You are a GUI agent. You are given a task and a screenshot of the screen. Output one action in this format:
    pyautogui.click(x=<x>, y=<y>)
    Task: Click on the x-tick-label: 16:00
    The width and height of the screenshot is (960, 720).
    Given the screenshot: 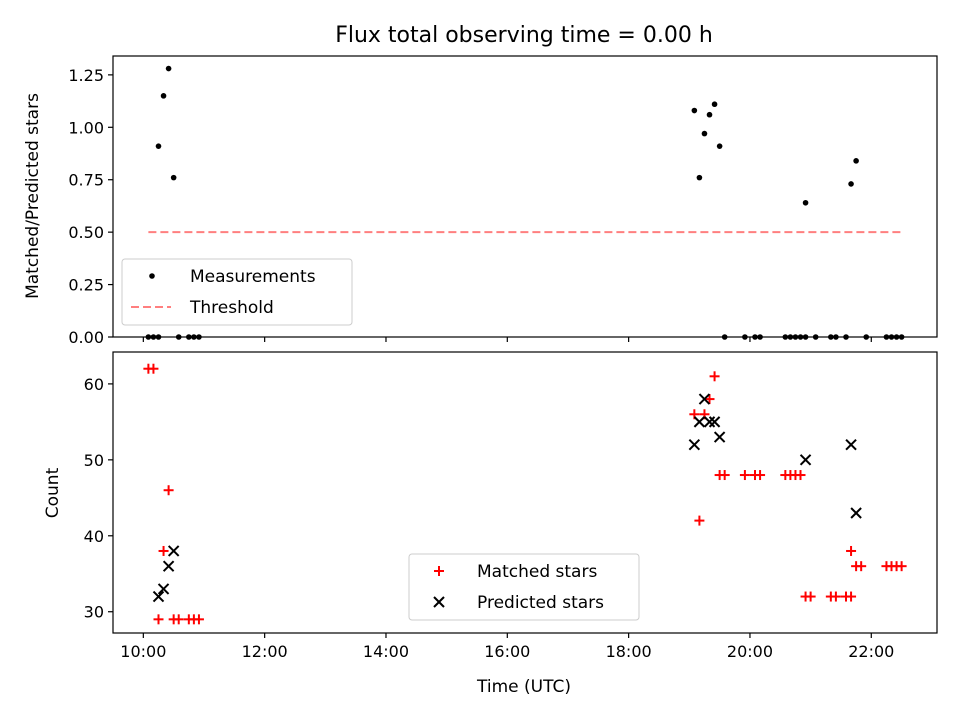 What is the action you would take?
    pyautogui.click(x=507, y=651)
    